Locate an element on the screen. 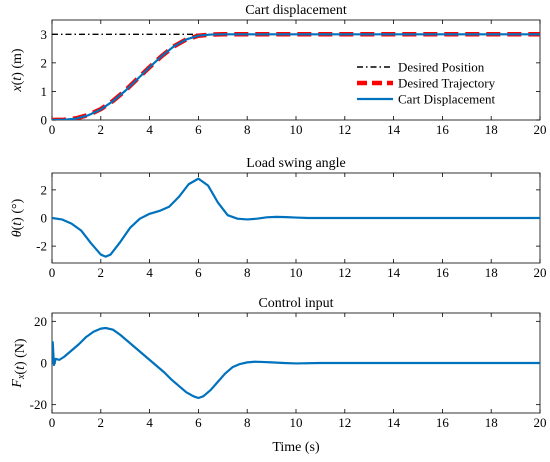 This screenshot has width=550, height=462. plot-area is located at coordinates (296, 363).